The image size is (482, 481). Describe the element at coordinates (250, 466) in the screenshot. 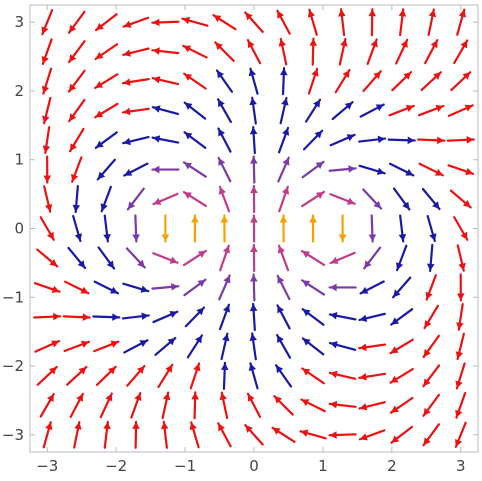

I see `x-axis-tick-labels: −3 −2 −1 0 1 2 3` at that location.